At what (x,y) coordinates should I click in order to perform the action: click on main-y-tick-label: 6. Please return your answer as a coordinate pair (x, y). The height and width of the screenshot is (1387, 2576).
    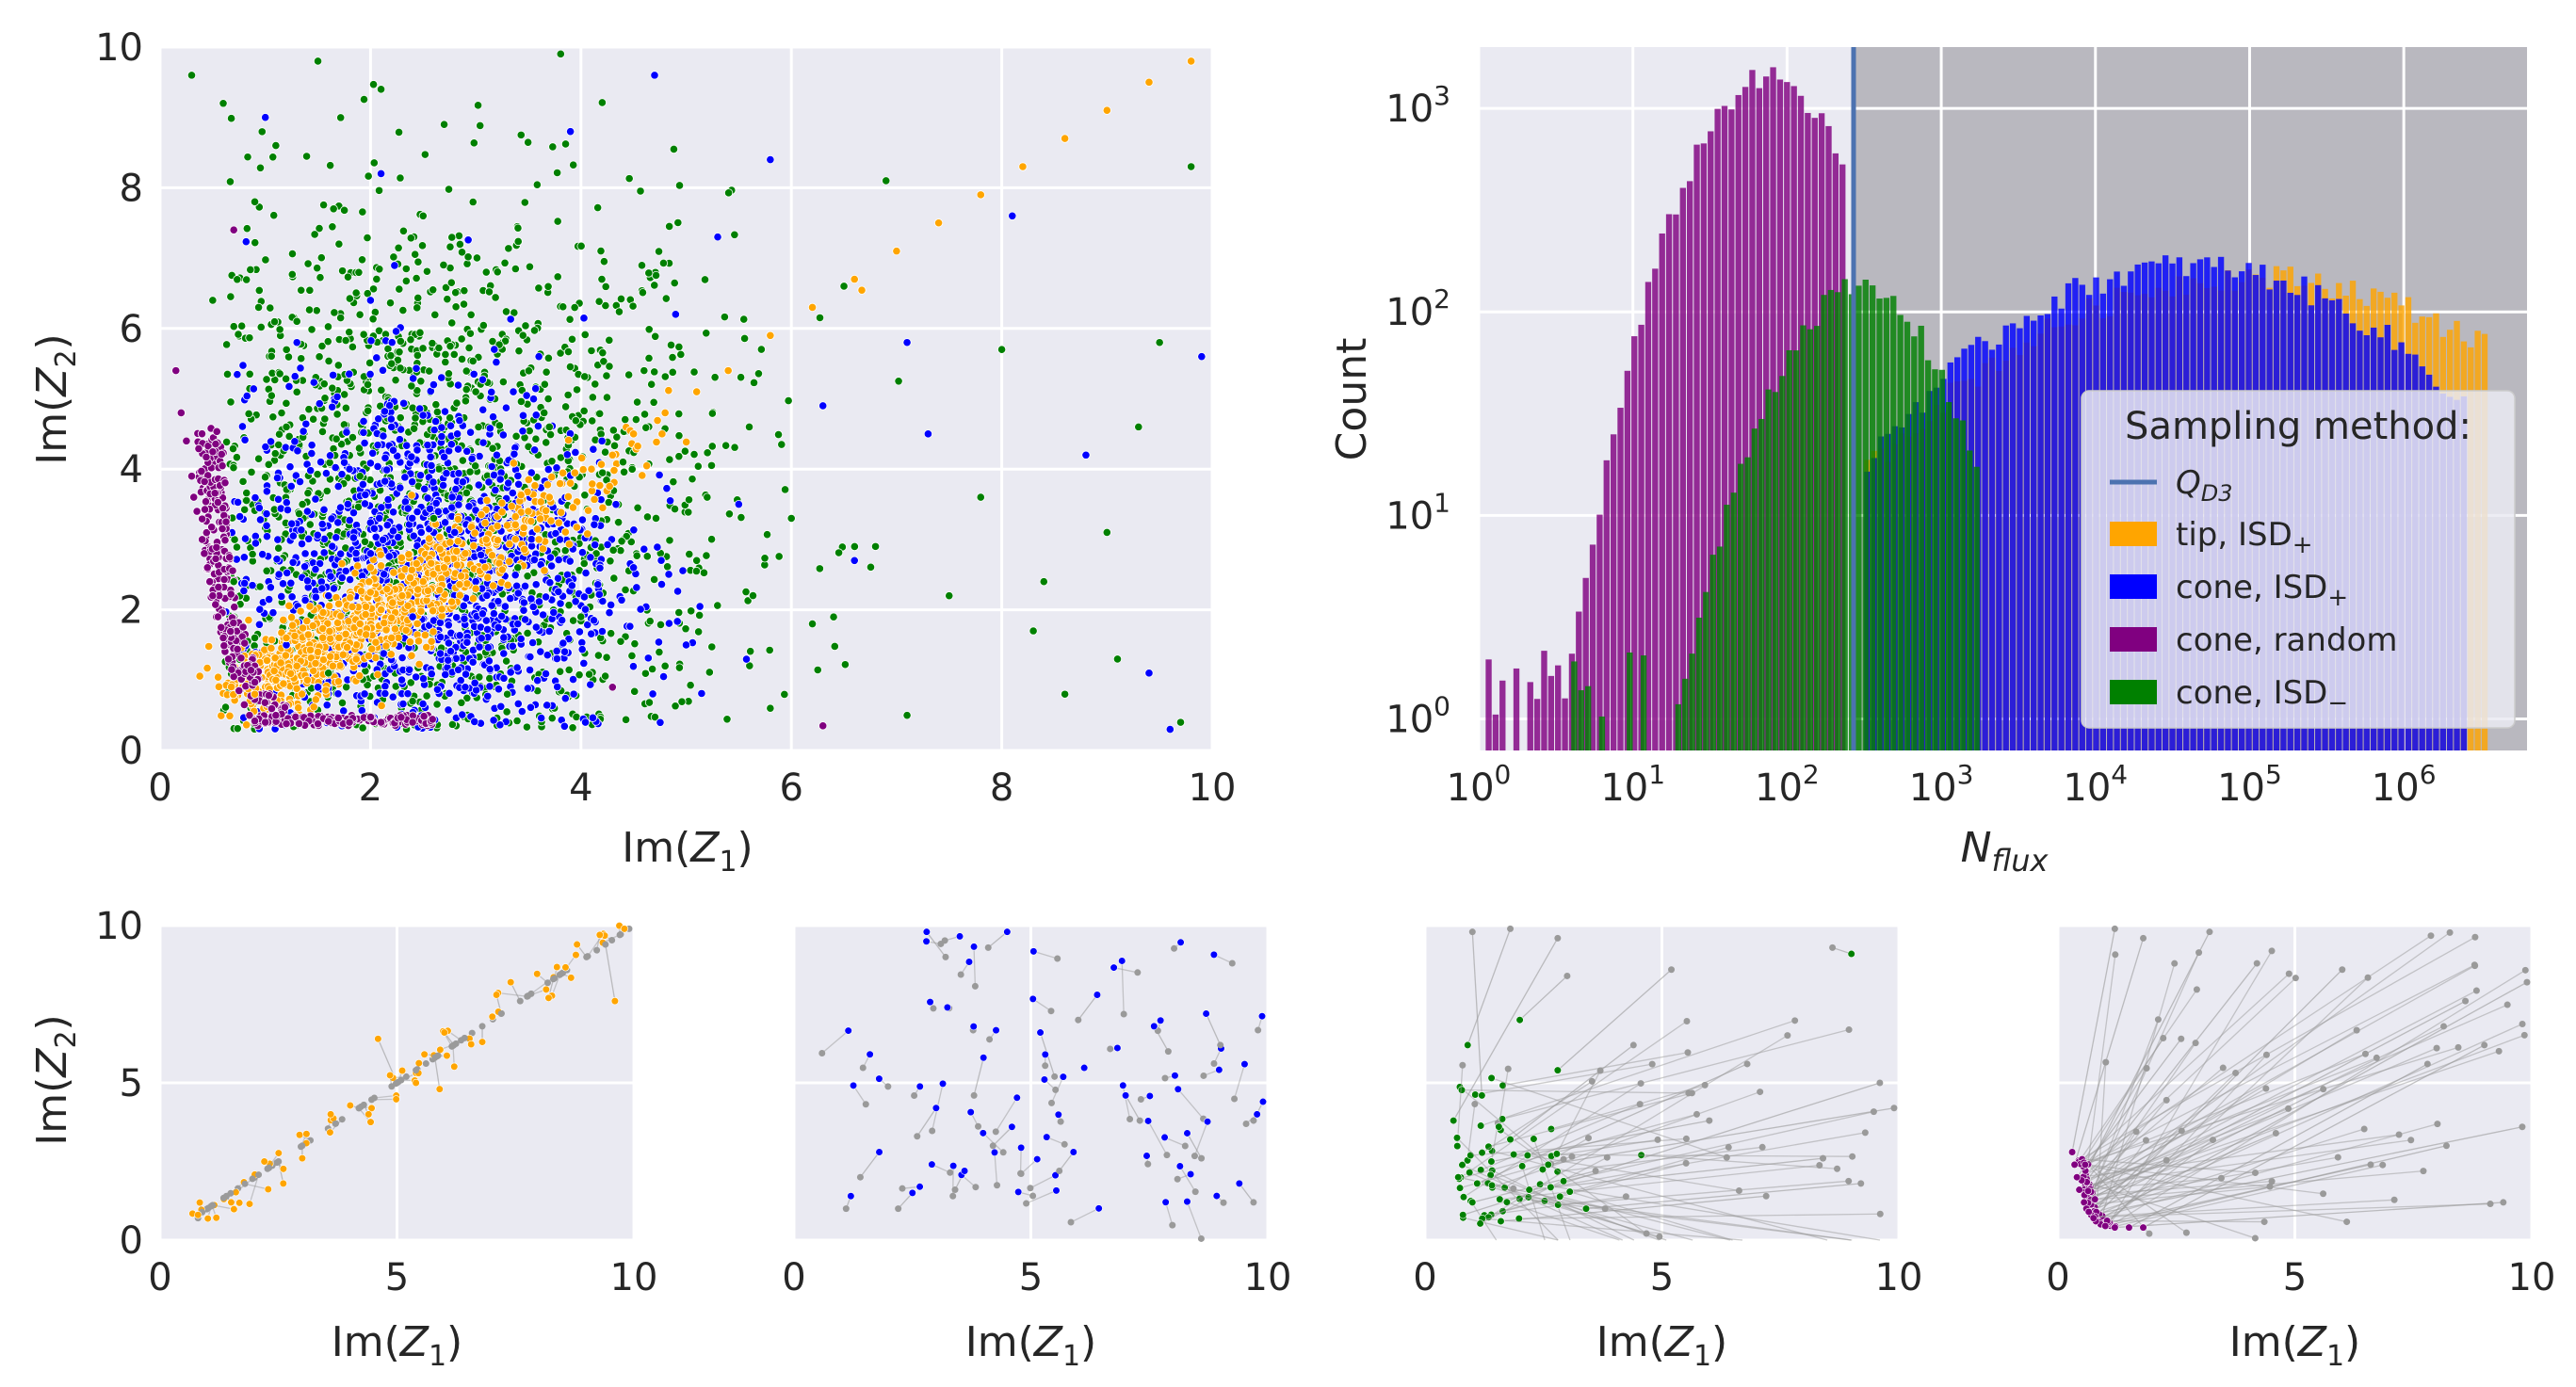
    Looking at the image, I should click on (131, 330).